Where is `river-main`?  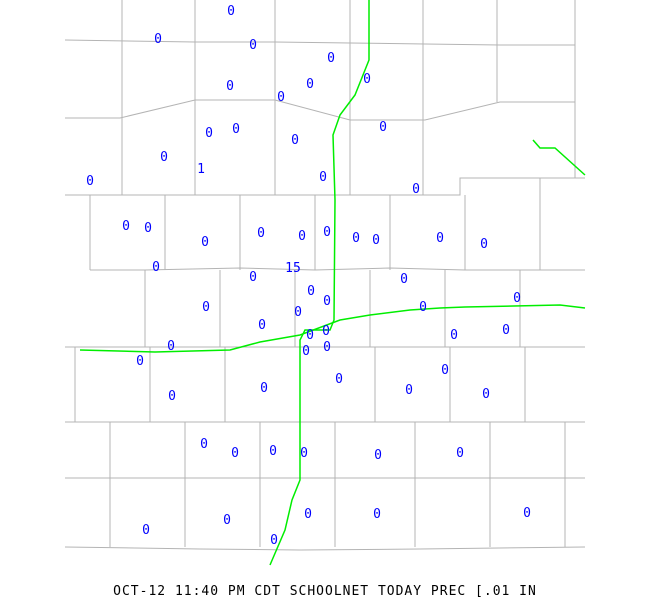 river-main is located at coordinates (319, 283).